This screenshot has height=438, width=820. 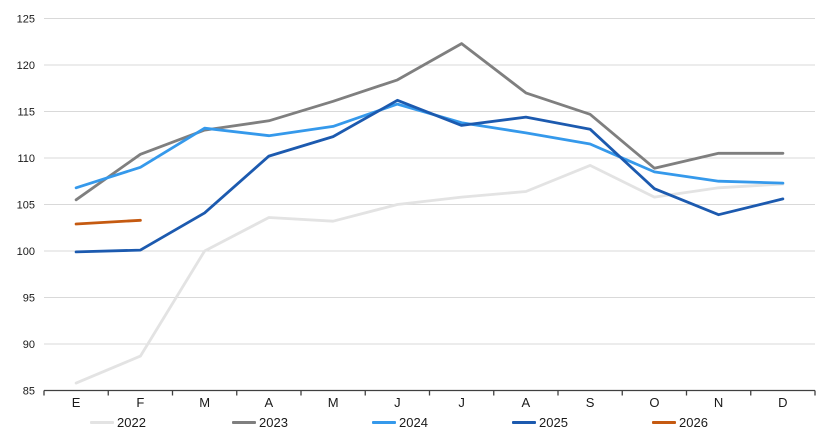 I want to click on legend-item-2023: 2023, so click(x=260, y=422).